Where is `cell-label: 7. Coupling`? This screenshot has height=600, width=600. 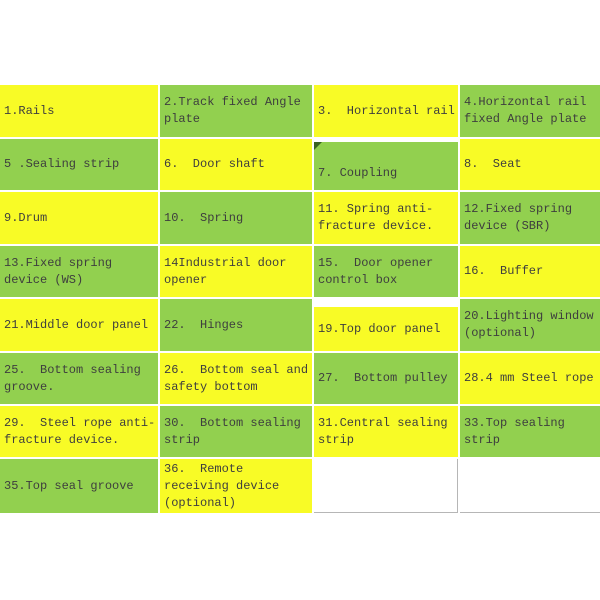
cell-label: 7. Coupling is located at coordinates (358, 173).